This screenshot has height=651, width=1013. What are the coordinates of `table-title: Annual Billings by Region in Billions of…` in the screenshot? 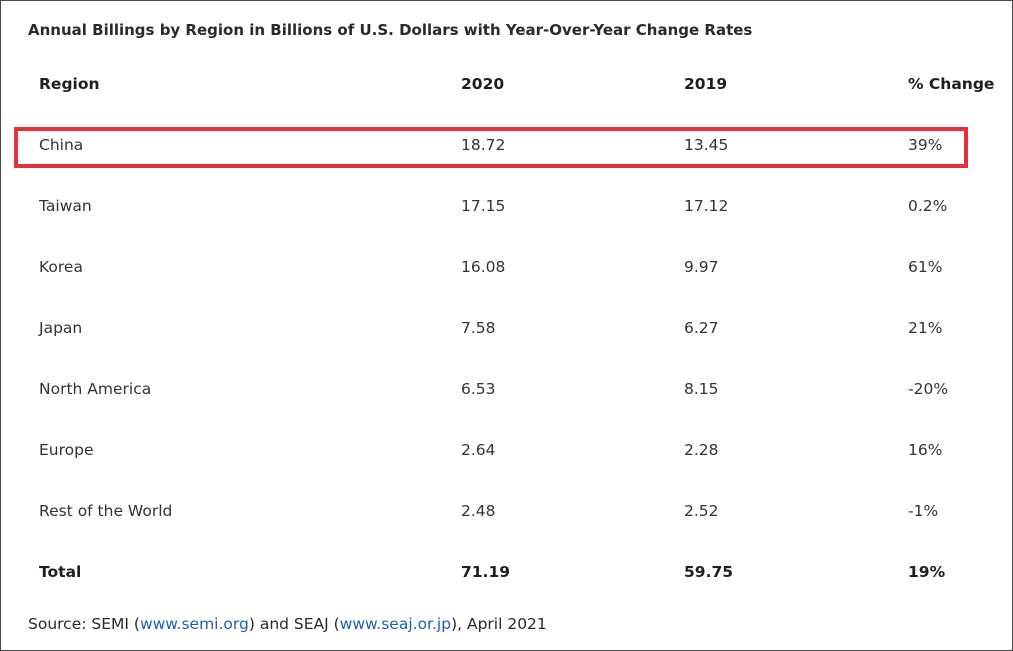 It's located at (390, 30).